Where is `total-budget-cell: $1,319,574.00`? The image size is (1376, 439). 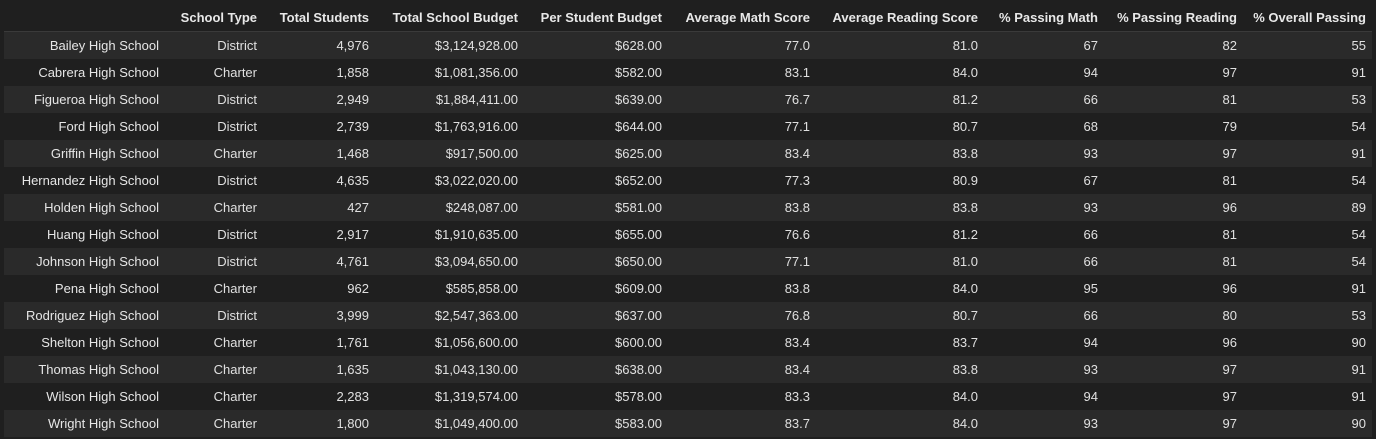 total-budget-cell: $1,319,574.00 is located at coordinates (449, 396).